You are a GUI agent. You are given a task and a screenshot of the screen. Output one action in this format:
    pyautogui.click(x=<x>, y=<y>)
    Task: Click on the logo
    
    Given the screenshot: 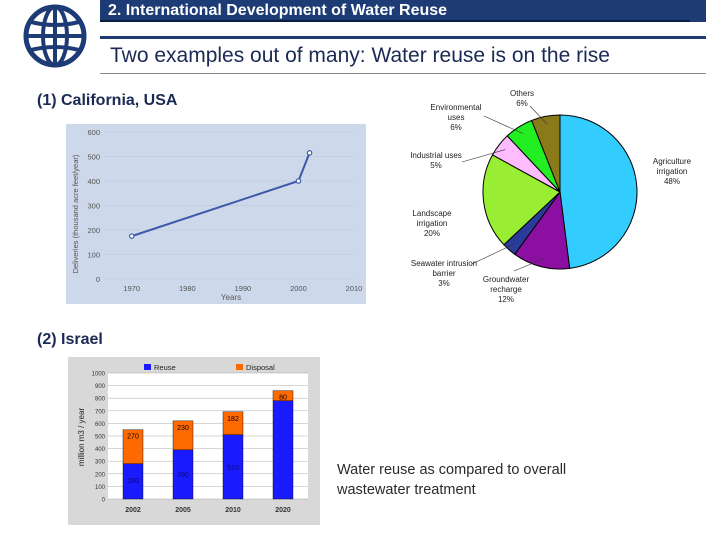 What is the action you would take?
    pyautogui.click(x=61, y=36)
    